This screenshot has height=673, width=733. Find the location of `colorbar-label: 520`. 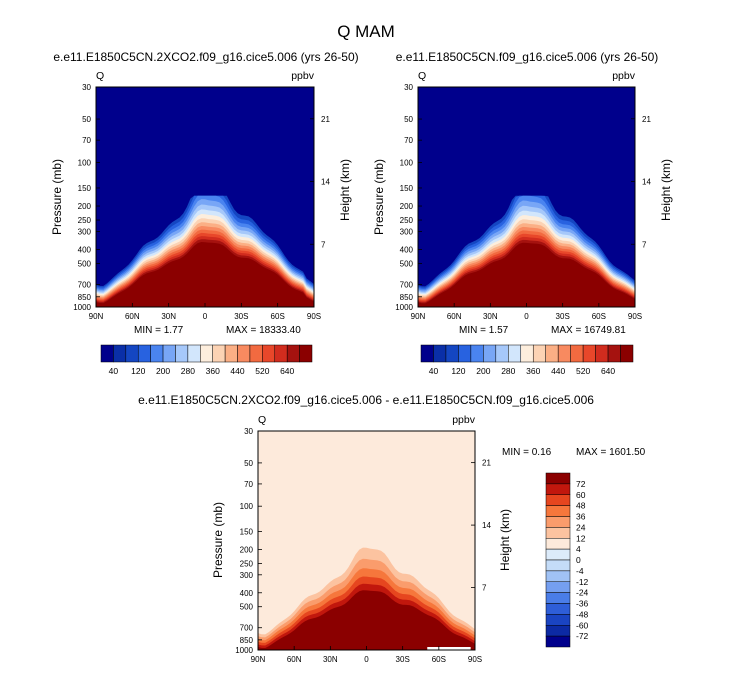

colorbar-label: 520 is located at coordinates (583, 371).